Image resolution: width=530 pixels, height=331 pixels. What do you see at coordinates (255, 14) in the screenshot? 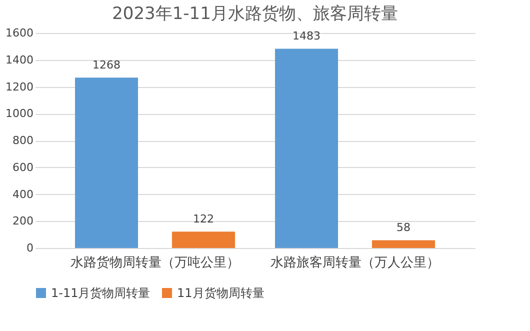
I see `chart-title: 2023年1-11月水路货物、旅客周转量` at bounding box center [255, 14].